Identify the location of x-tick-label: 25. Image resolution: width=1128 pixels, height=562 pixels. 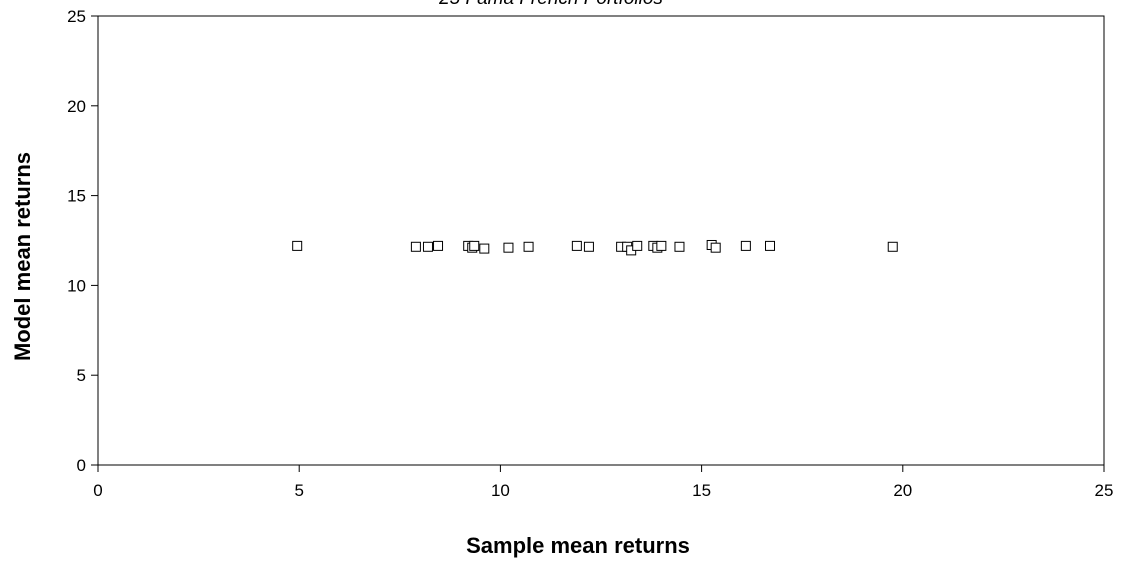
(1104, 490).